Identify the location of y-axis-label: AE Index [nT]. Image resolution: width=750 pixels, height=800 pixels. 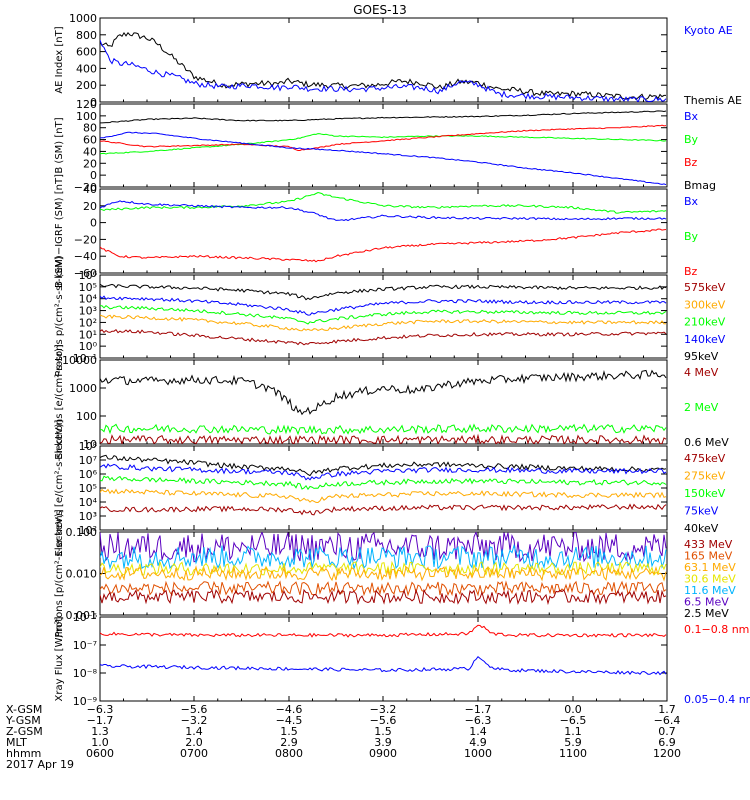
(59, 59).